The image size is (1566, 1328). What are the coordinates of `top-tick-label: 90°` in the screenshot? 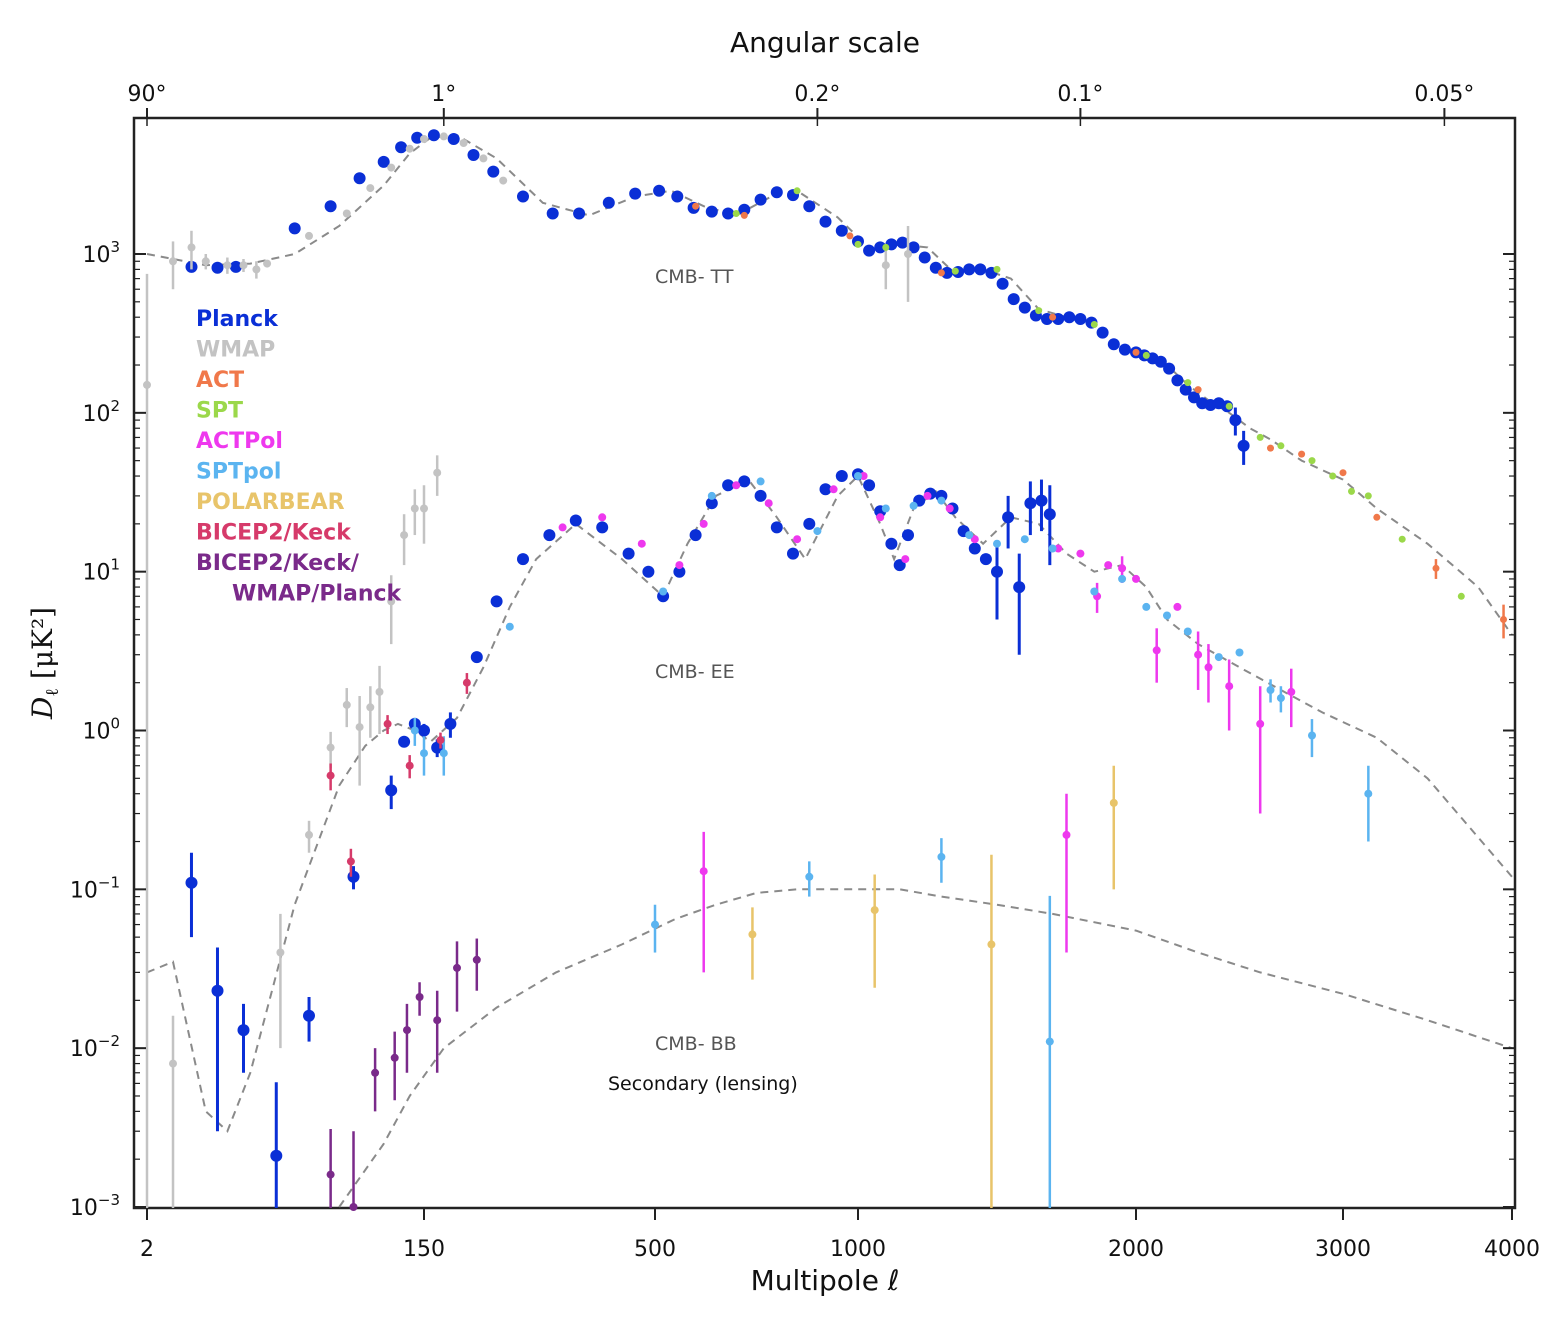 It's located at (147, 94).